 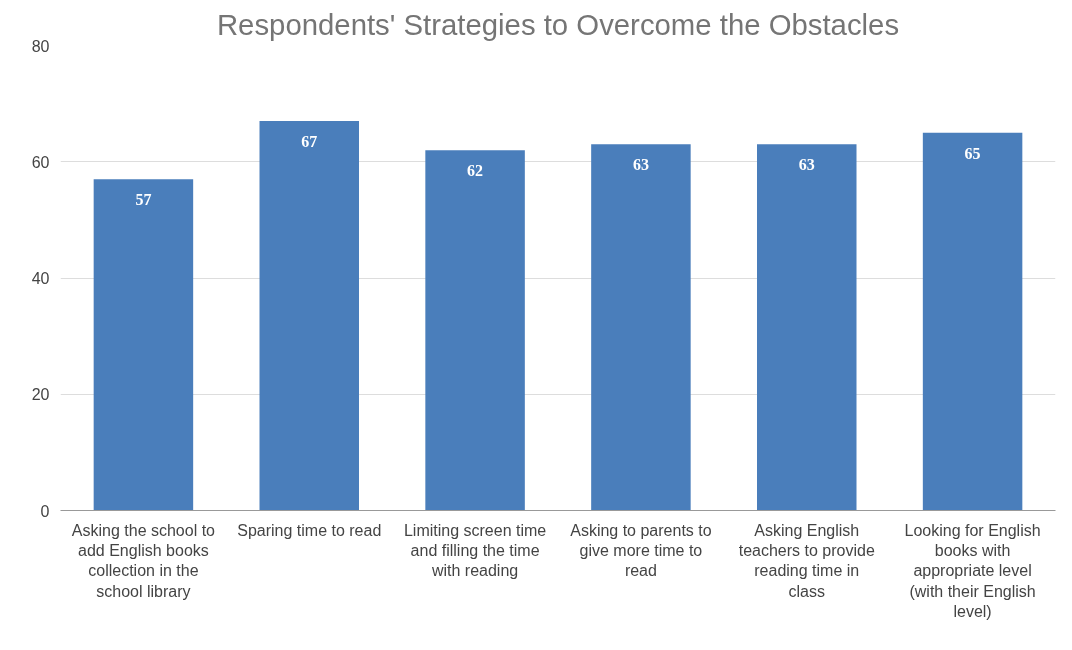 I want to click on x-tick-label: Asking the school to add English books collection in the school library, so click(x=143, y=560).